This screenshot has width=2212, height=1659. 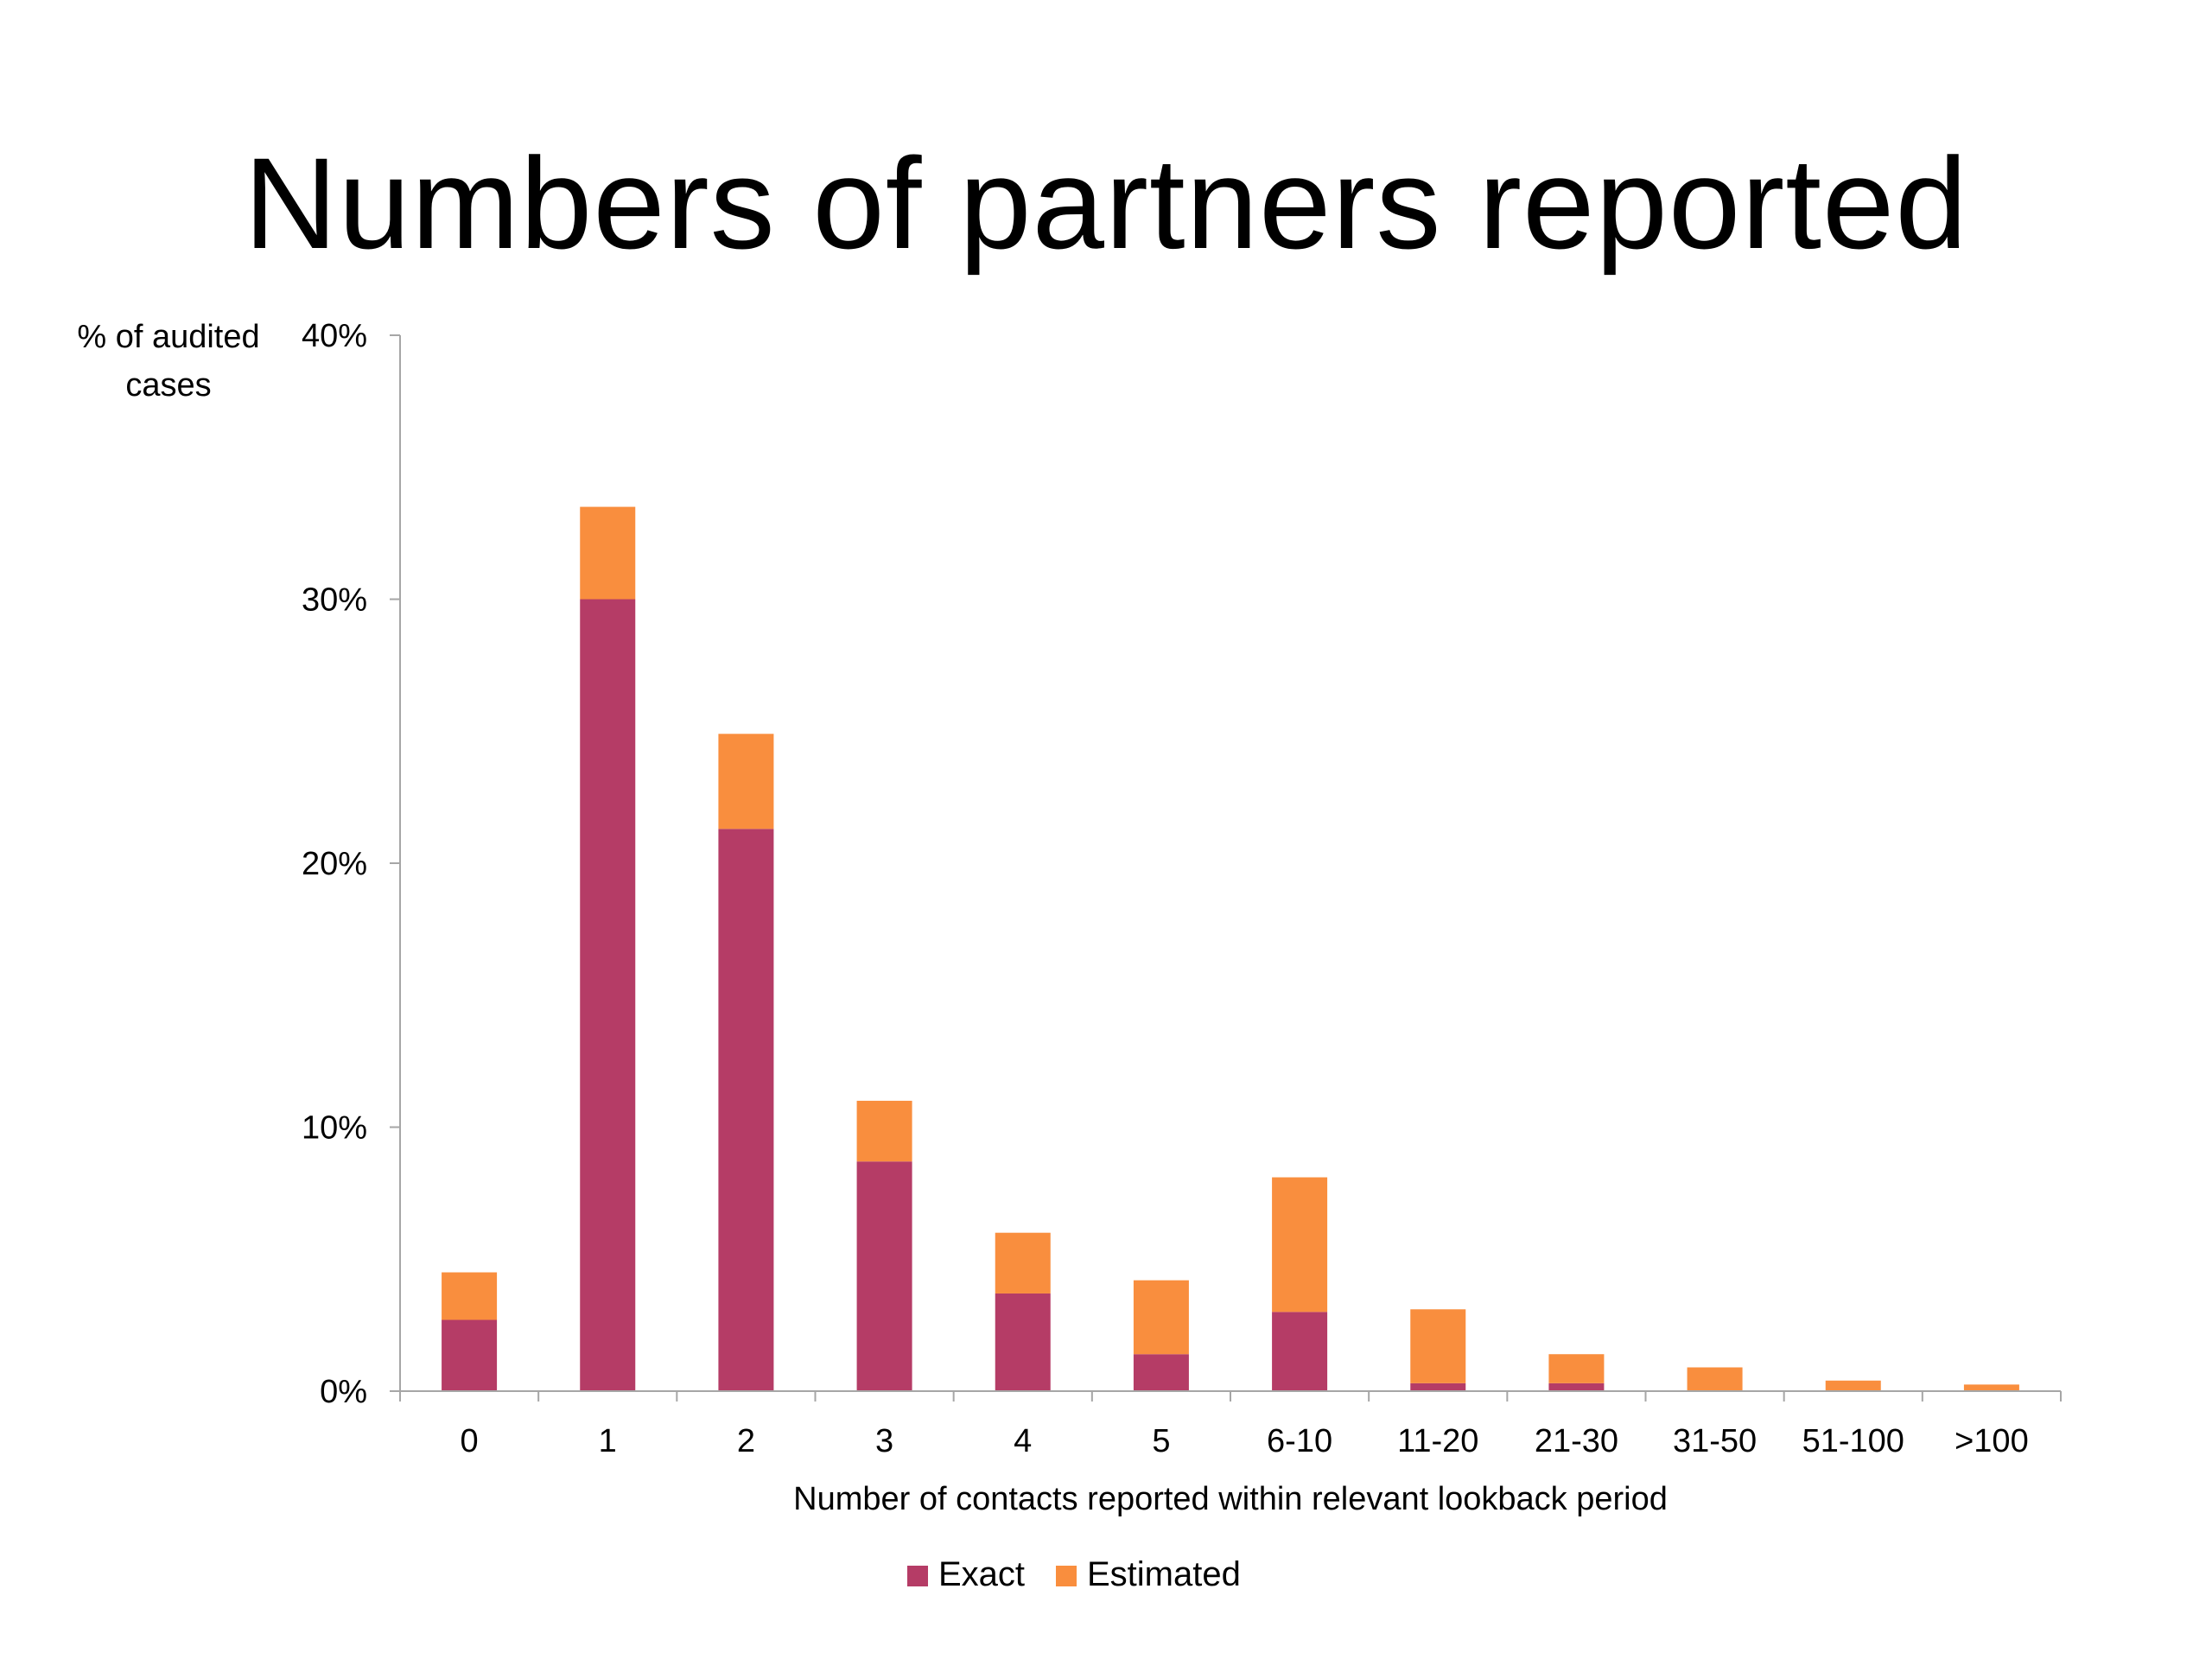 I want to click on x-tick-label: >100, so click(x=1992, y=1441).